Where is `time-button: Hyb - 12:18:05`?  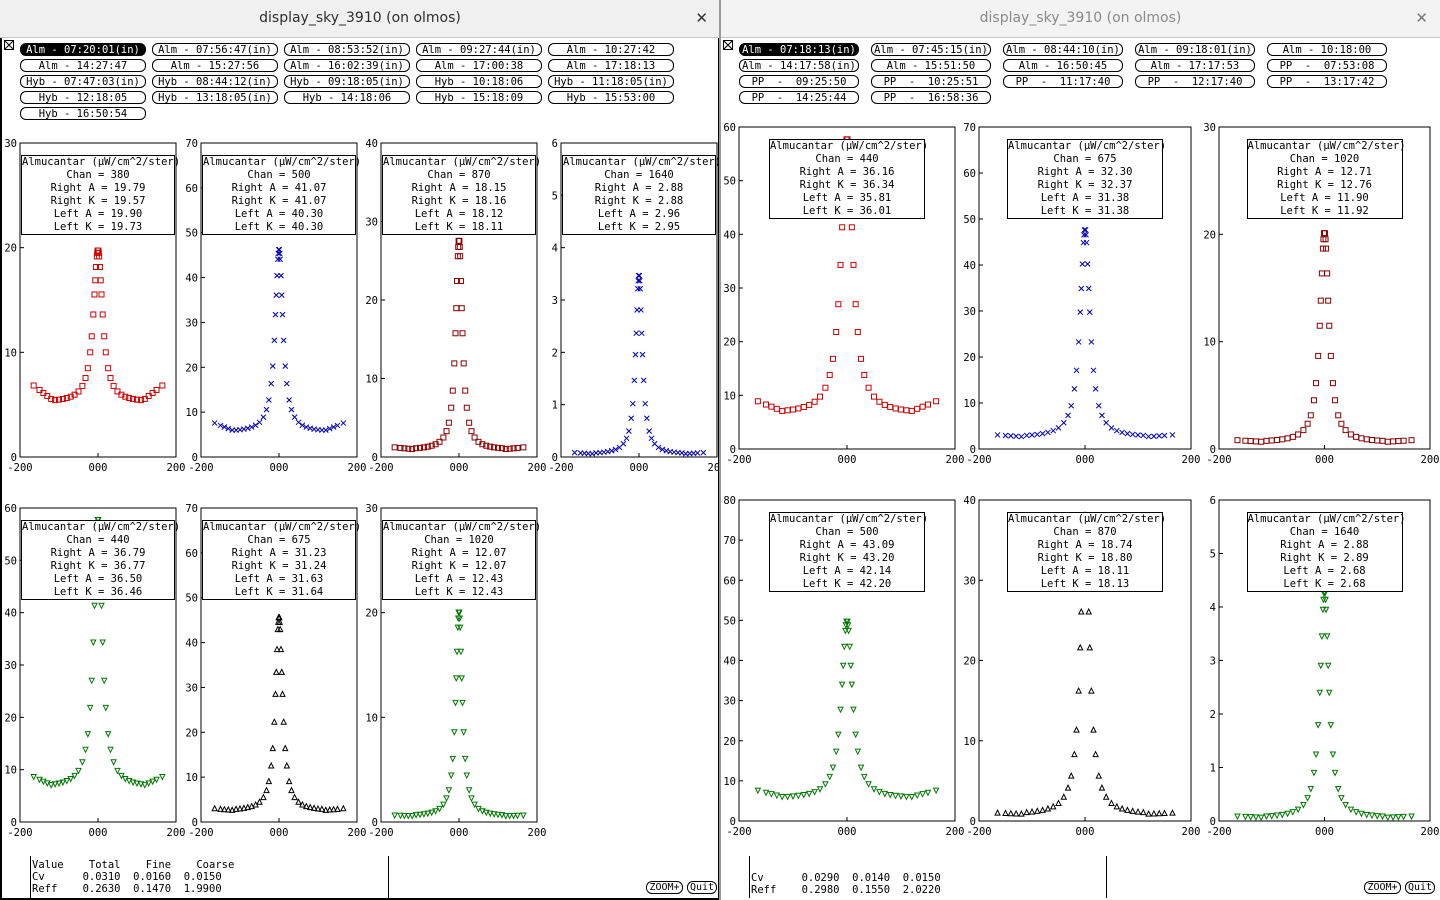 time-button: Hyb - 12:18:05 is located at coordinates (83, 97).